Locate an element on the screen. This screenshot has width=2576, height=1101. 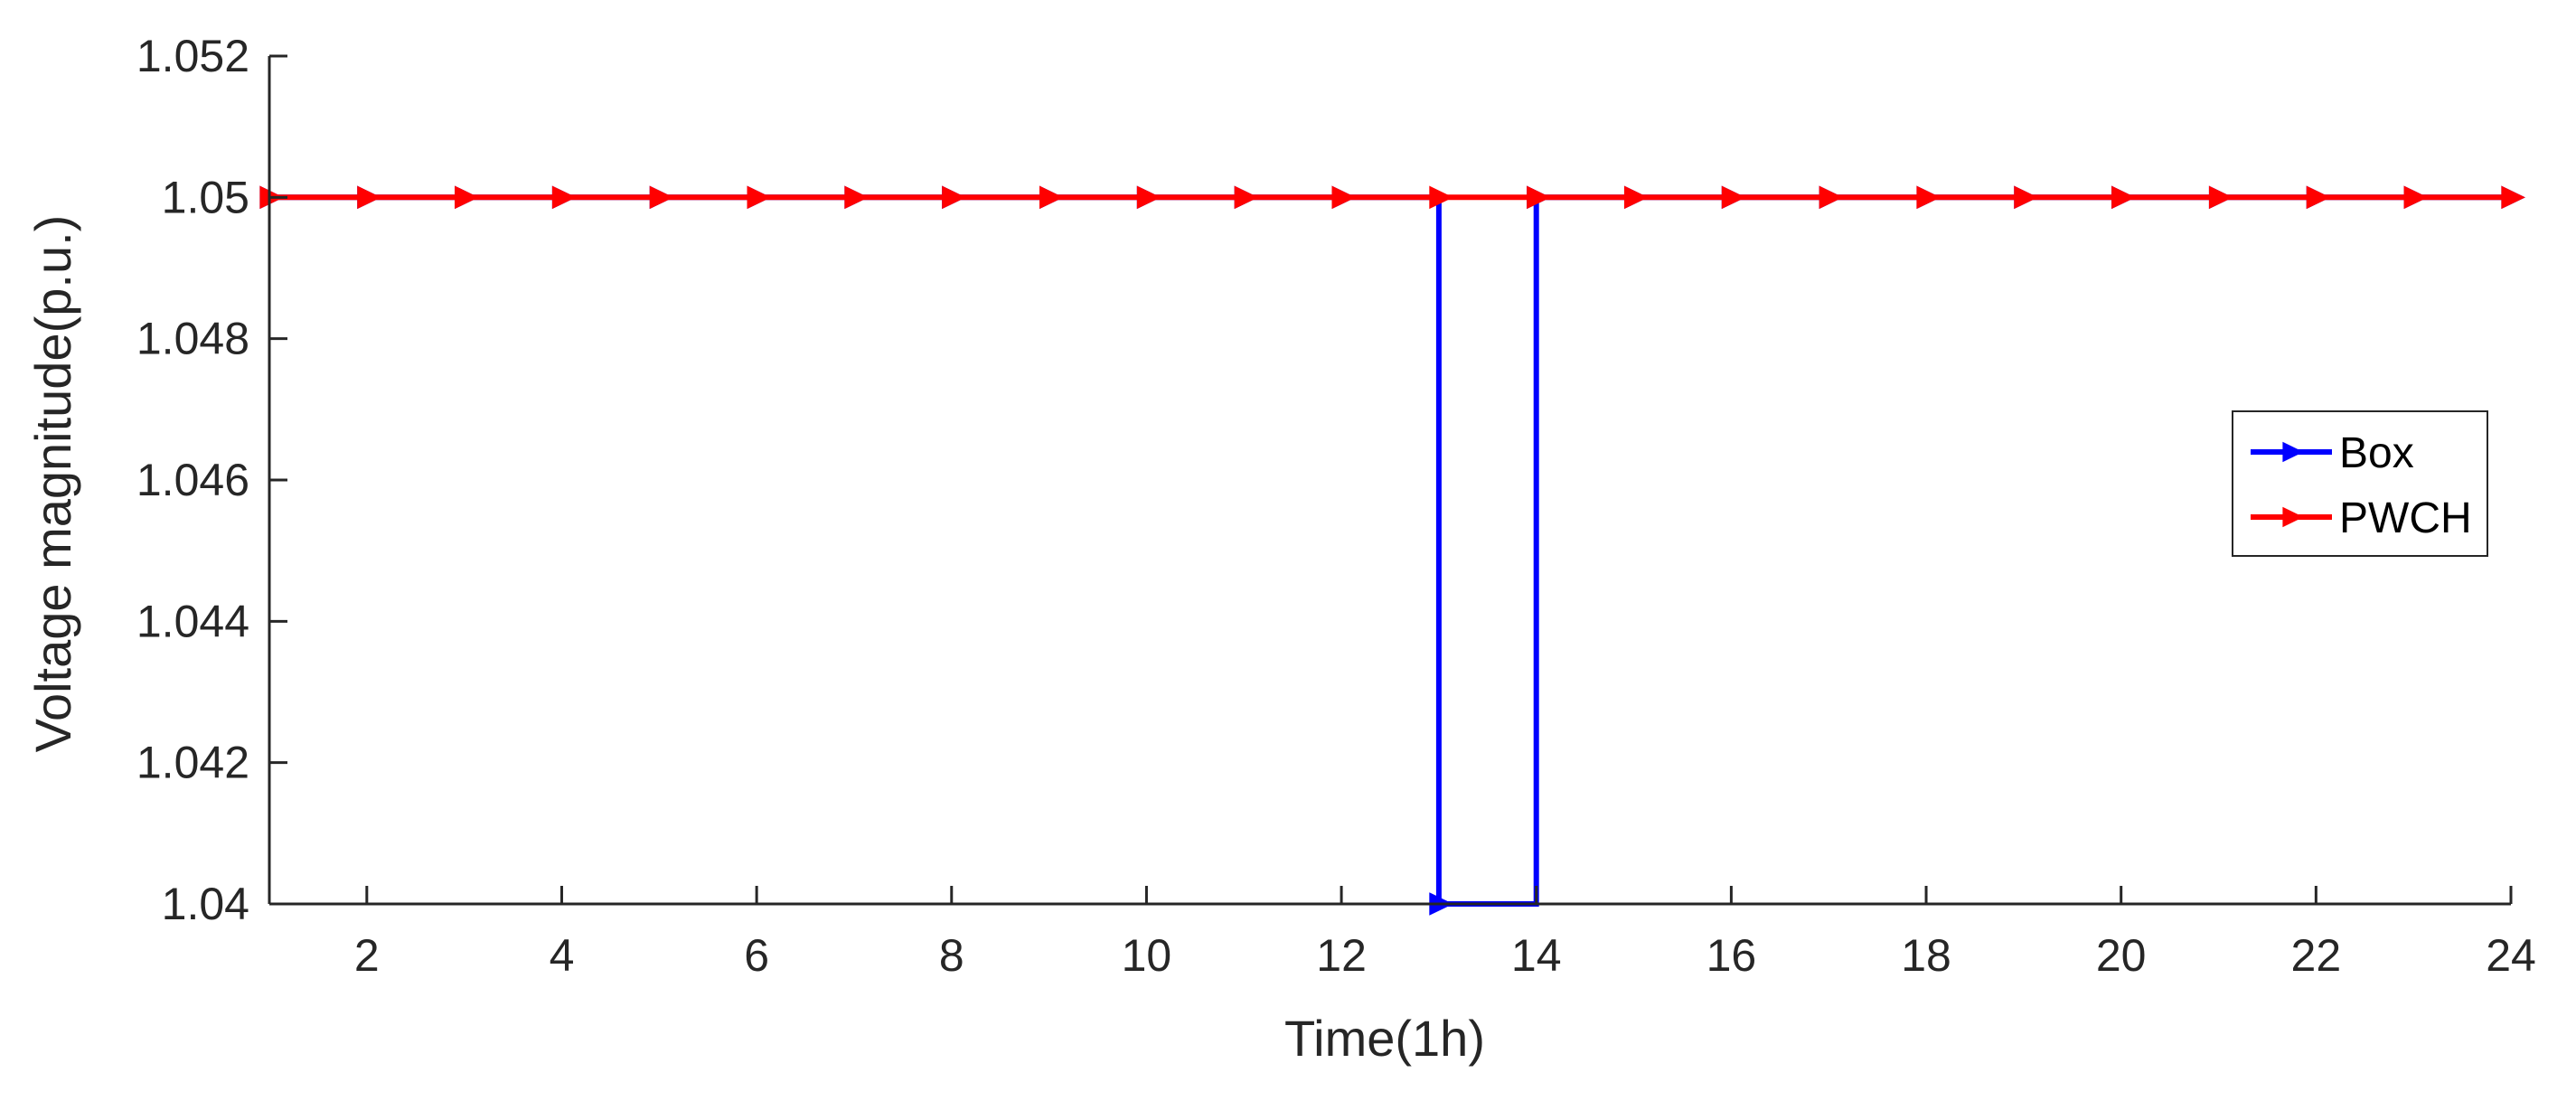
y-tick-label: 1.048 is located at coordinates (192, 339).